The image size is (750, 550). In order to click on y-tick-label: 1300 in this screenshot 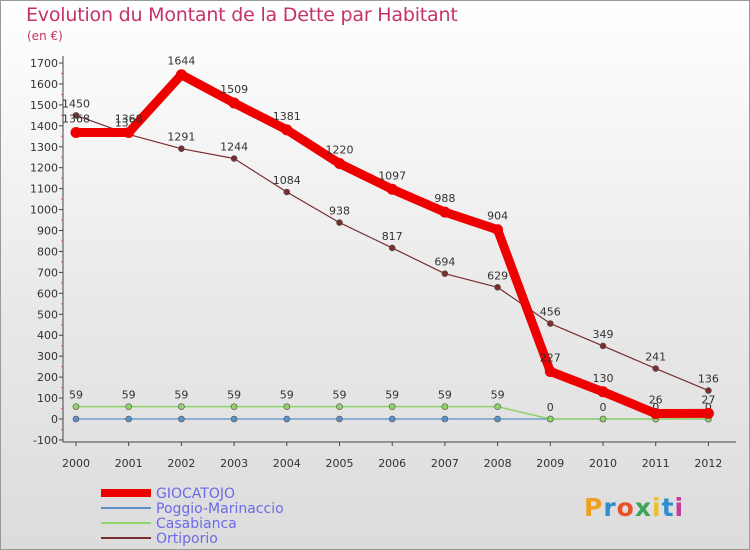, I will do `click(44, 147)`.